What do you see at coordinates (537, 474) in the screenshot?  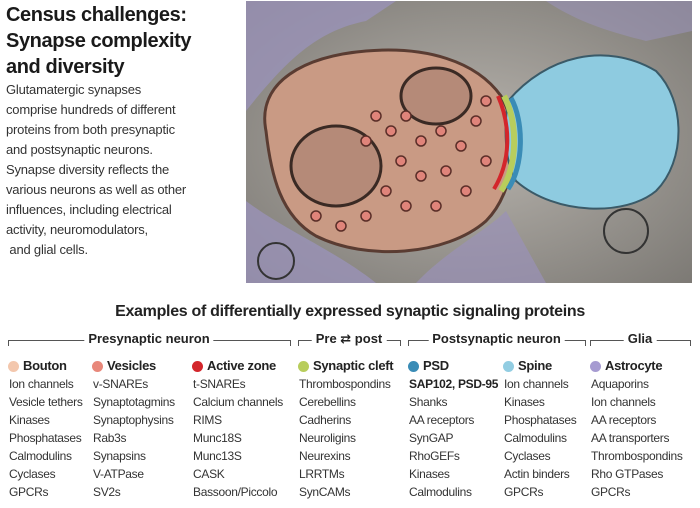 I see `protein: Actin binders` at bounding box center [537, 474].